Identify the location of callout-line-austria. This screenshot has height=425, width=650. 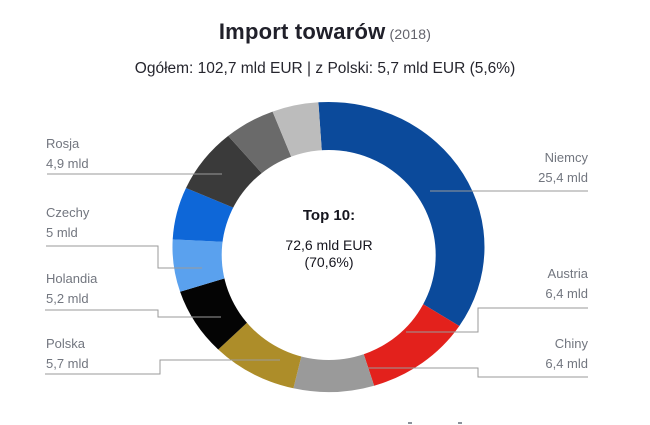
(497, 320).